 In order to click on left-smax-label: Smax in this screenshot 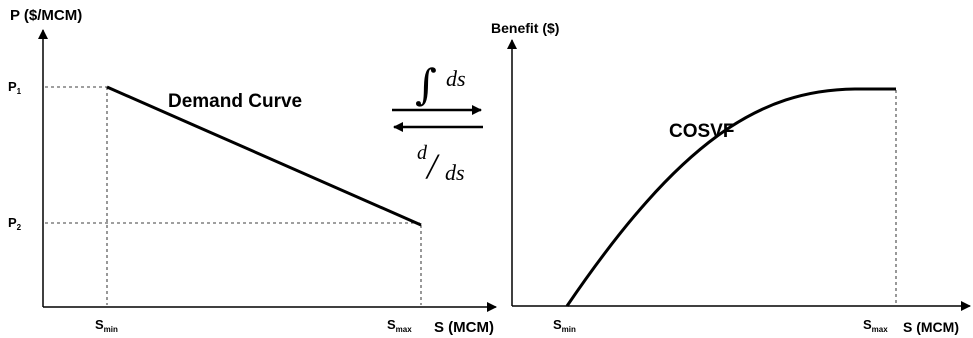, I will do `click(399, 325)`.